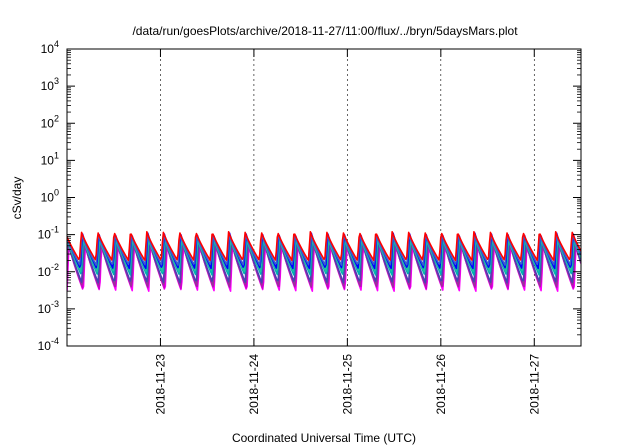 The height and width of the screenshot is (448, 640). I want to click on x-tick-label: 2018-11-25, so click(347, 384).